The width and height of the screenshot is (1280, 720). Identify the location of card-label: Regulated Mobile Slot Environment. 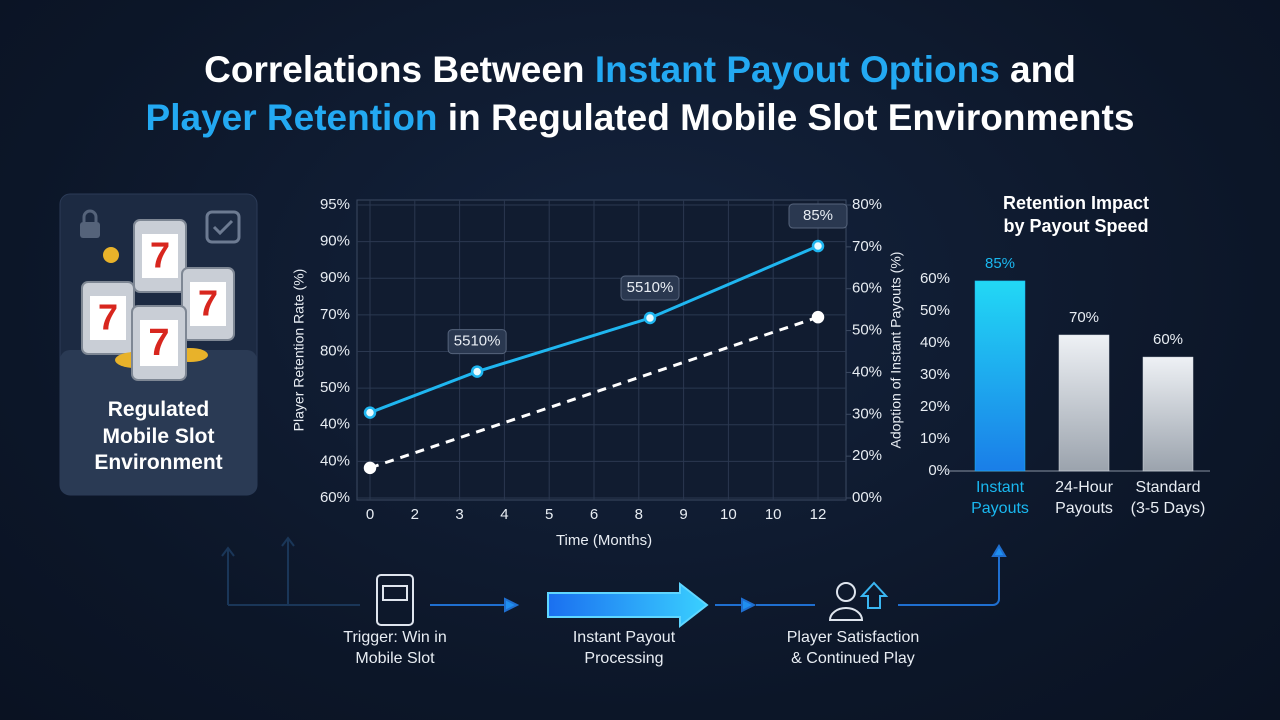
(158, 436).